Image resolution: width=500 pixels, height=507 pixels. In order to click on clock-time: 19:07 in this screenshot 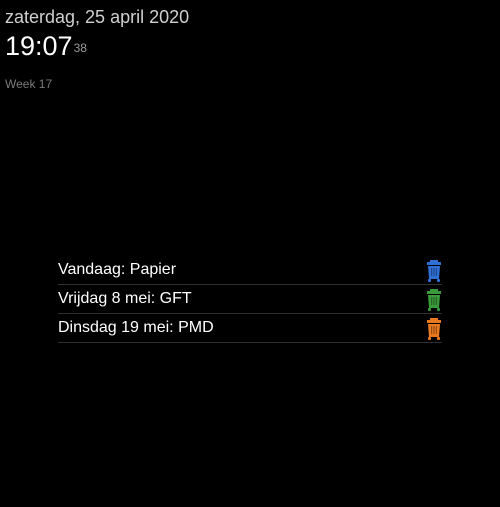, I will do `click(39, 46)`.